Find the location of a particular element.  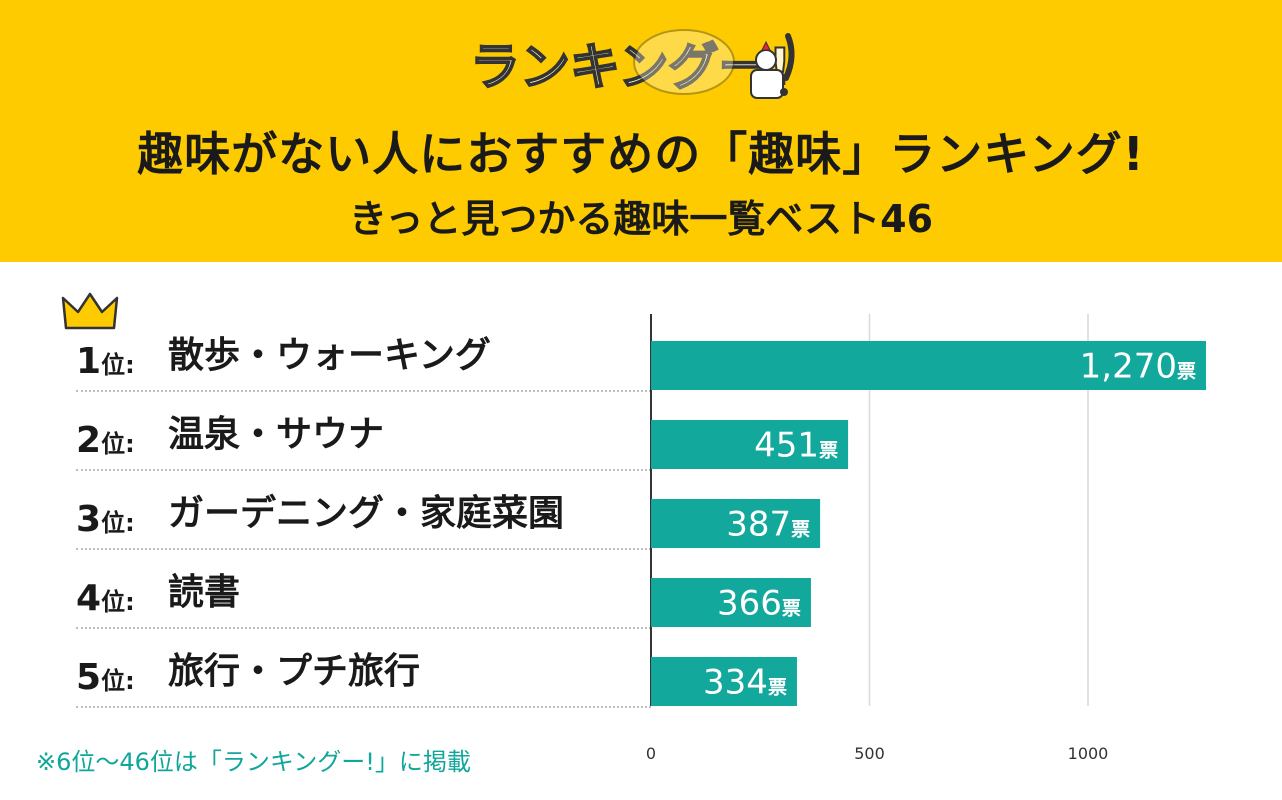

page-title: 趣味がない人におすすめの「趣味」ランキング! is located at coordinates (641, 154).